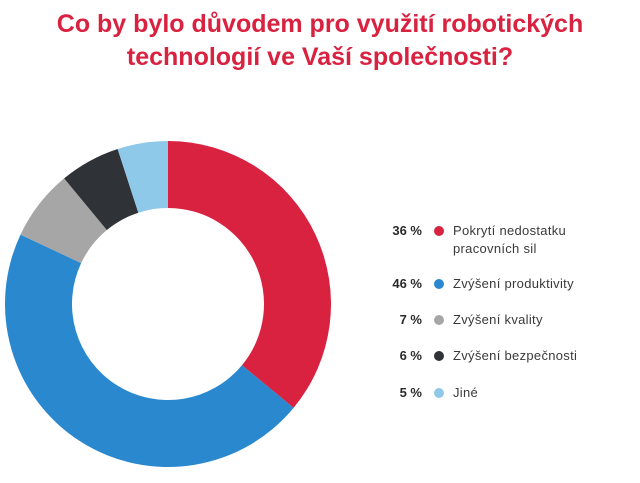  I want to click on legend-label-line: Jiné, so click(466, 392).